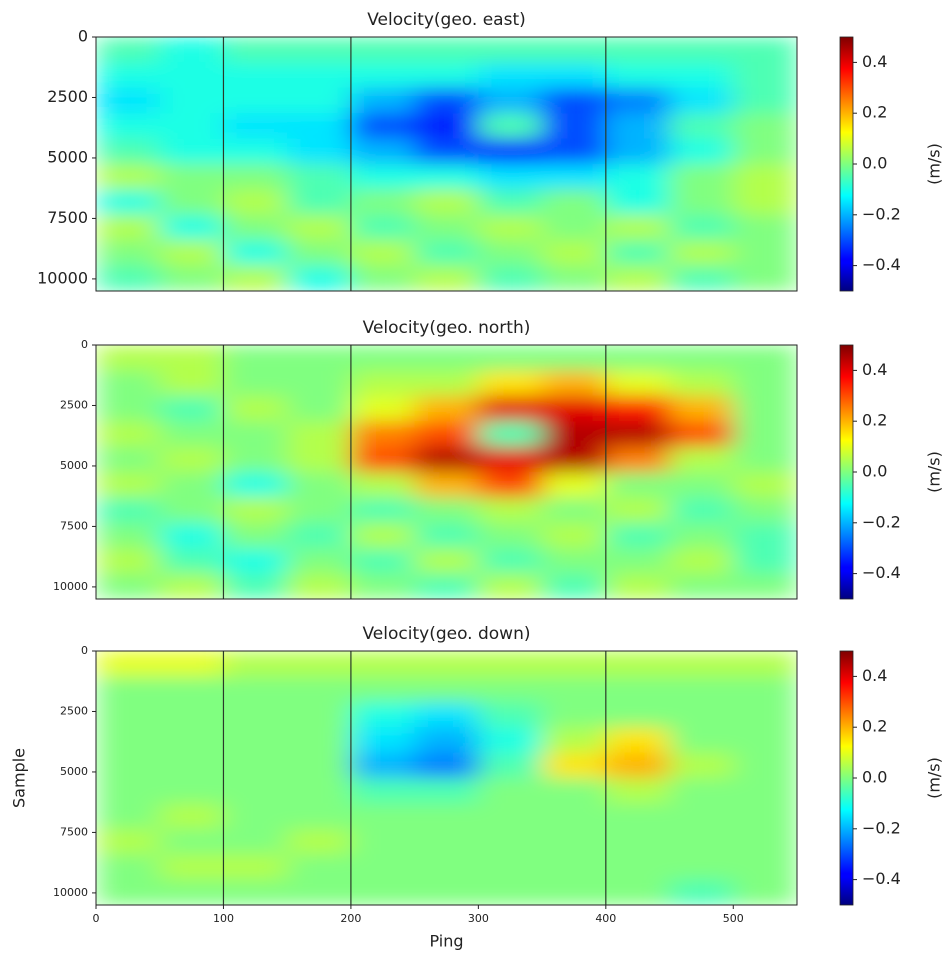 The image size is (946, 963). Describe the element at coordinates (96, 918) in the screenshot. I see `x-tick-label: 0` at that location.